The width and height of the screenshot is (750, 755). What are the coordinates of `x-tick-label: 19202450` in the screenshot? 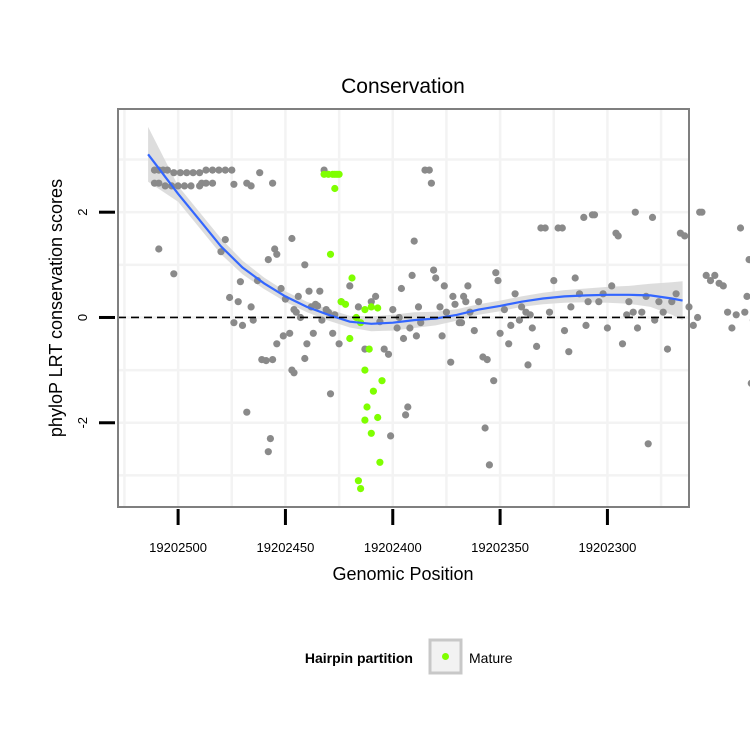 It's located at (286, 547).